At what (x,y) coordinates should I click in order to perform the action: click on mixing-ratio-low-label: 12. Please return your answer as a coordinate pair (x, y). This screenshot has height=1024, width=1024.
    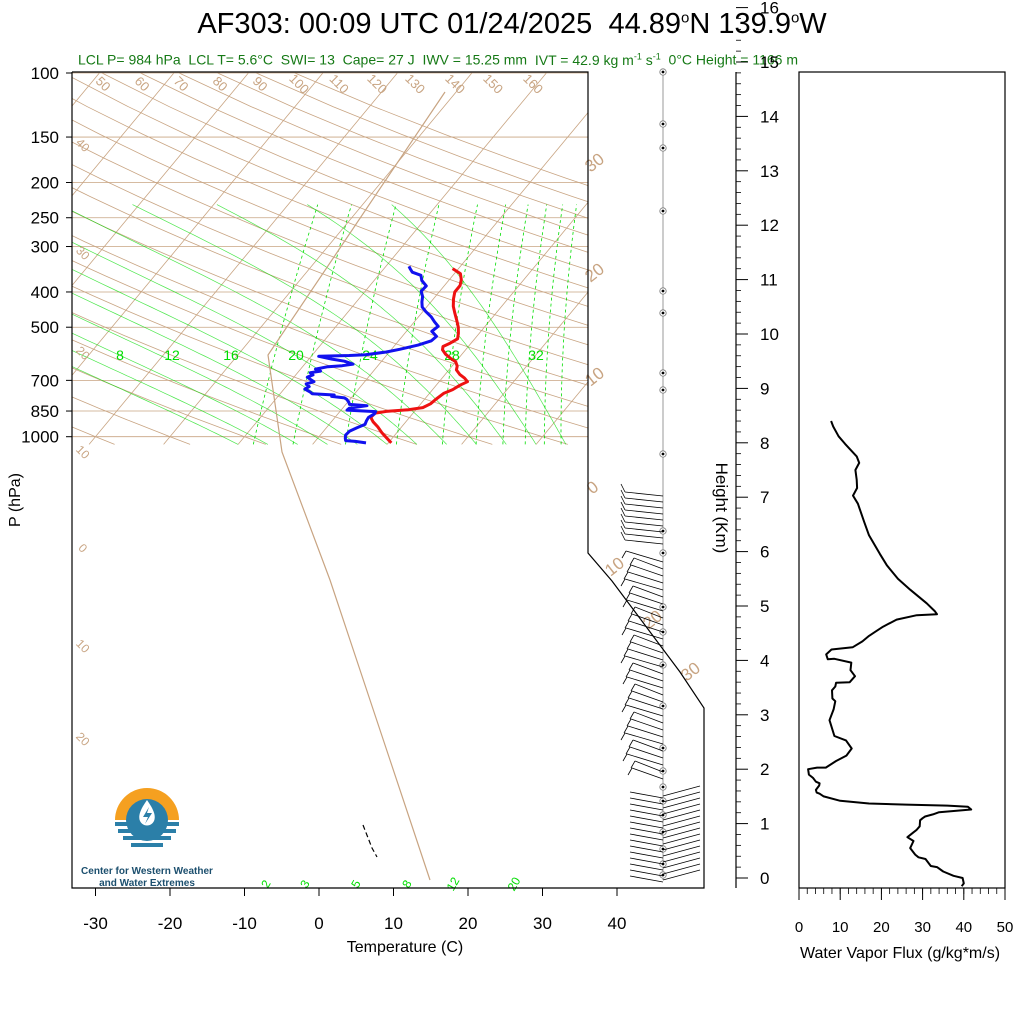
    Looking at the image, I should click on (453, 883).